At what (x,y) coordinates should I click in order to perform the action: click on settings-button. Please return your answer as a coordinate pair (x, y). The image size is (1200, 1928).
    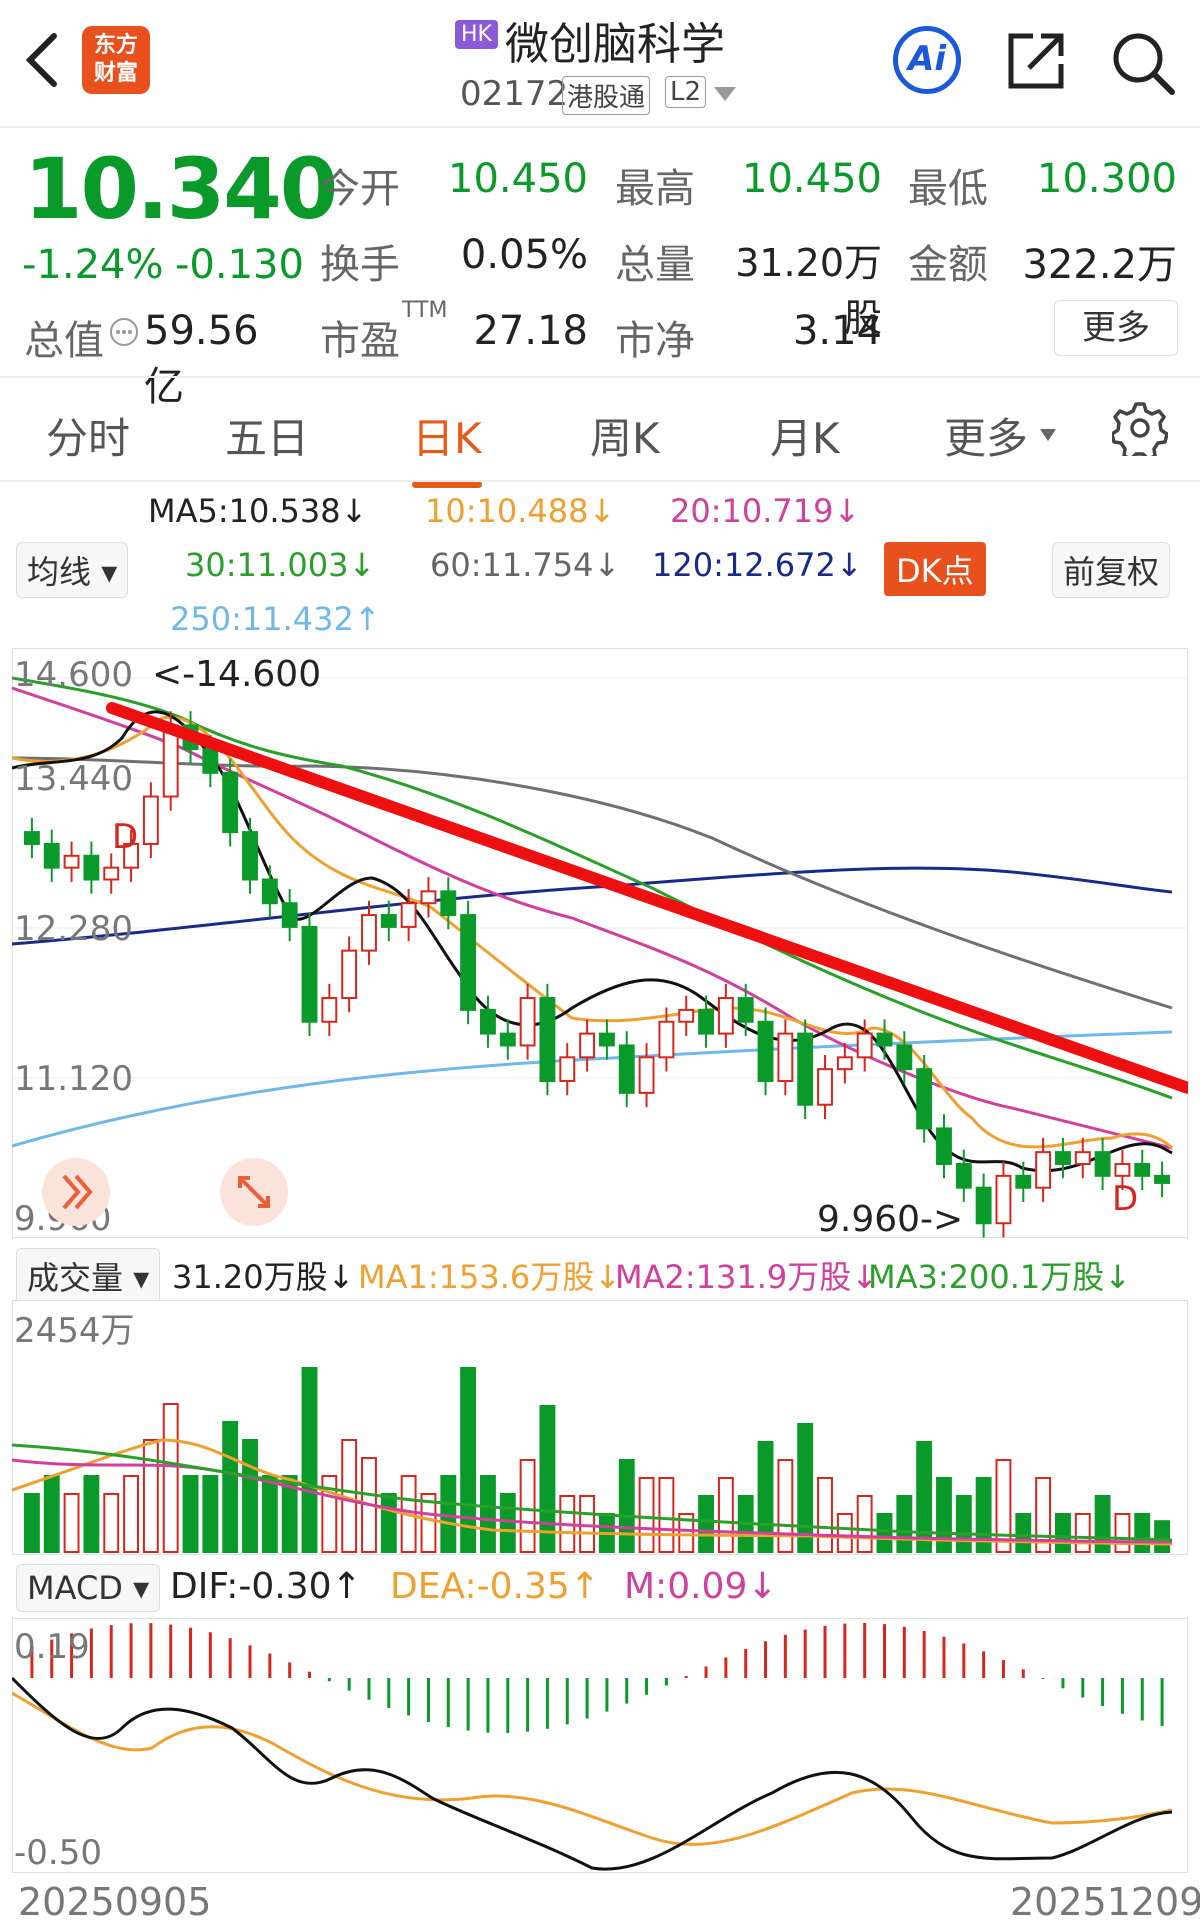
    Looking at the image, I should click on (1139, 430).